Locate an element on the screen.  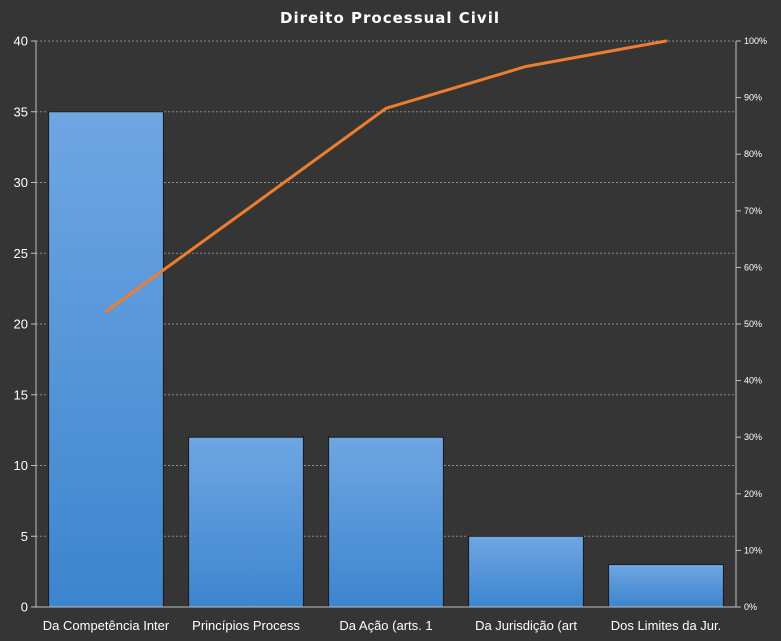
y-tick-label: 40 is located at coordinates (21, 41).